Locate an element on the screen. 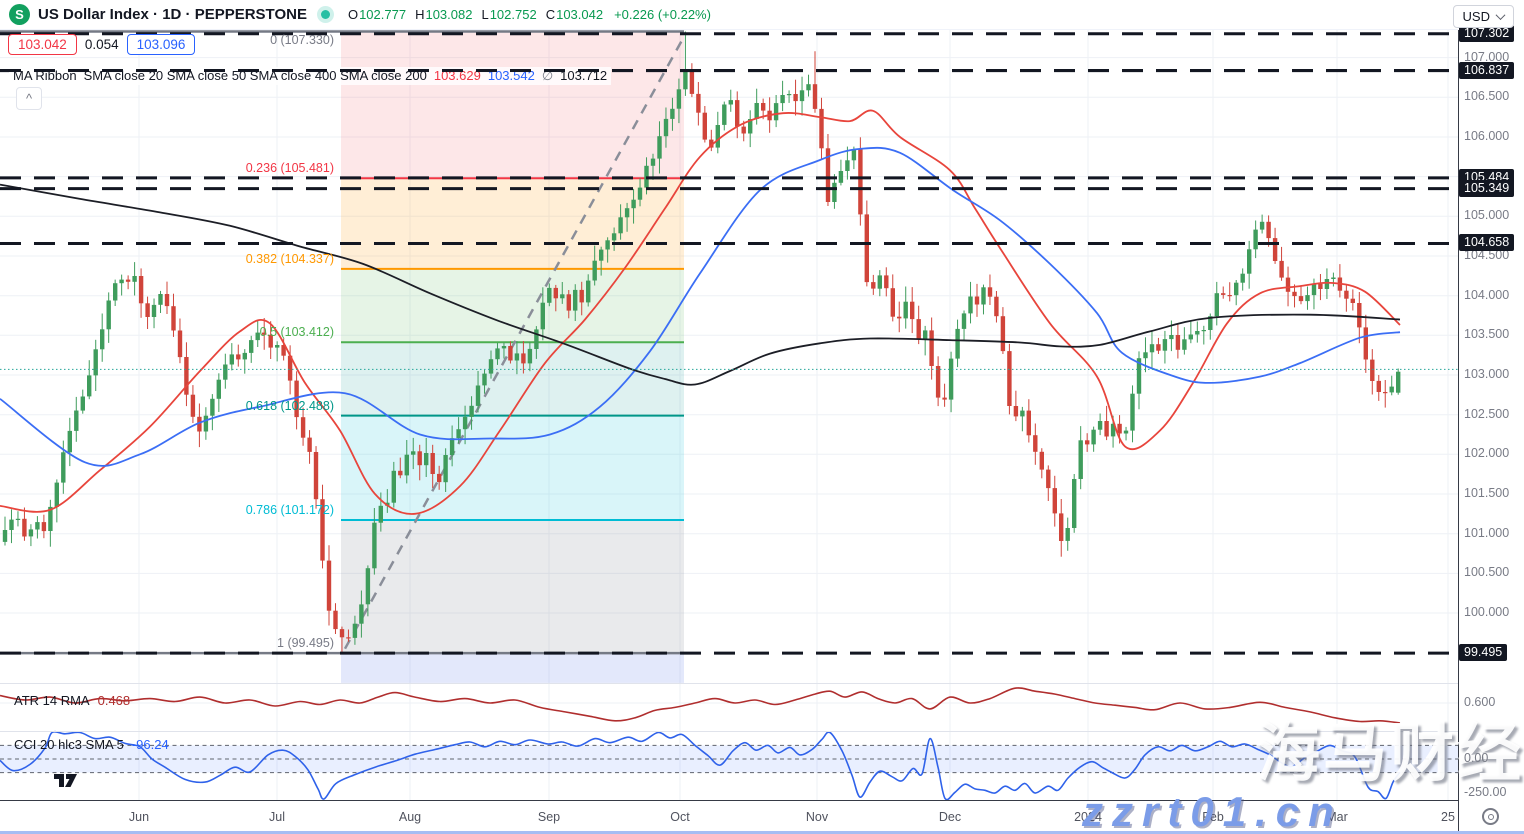 The width and height of the screenshot is (1524, 834). price-axis is located at coordinates (1491, 432).